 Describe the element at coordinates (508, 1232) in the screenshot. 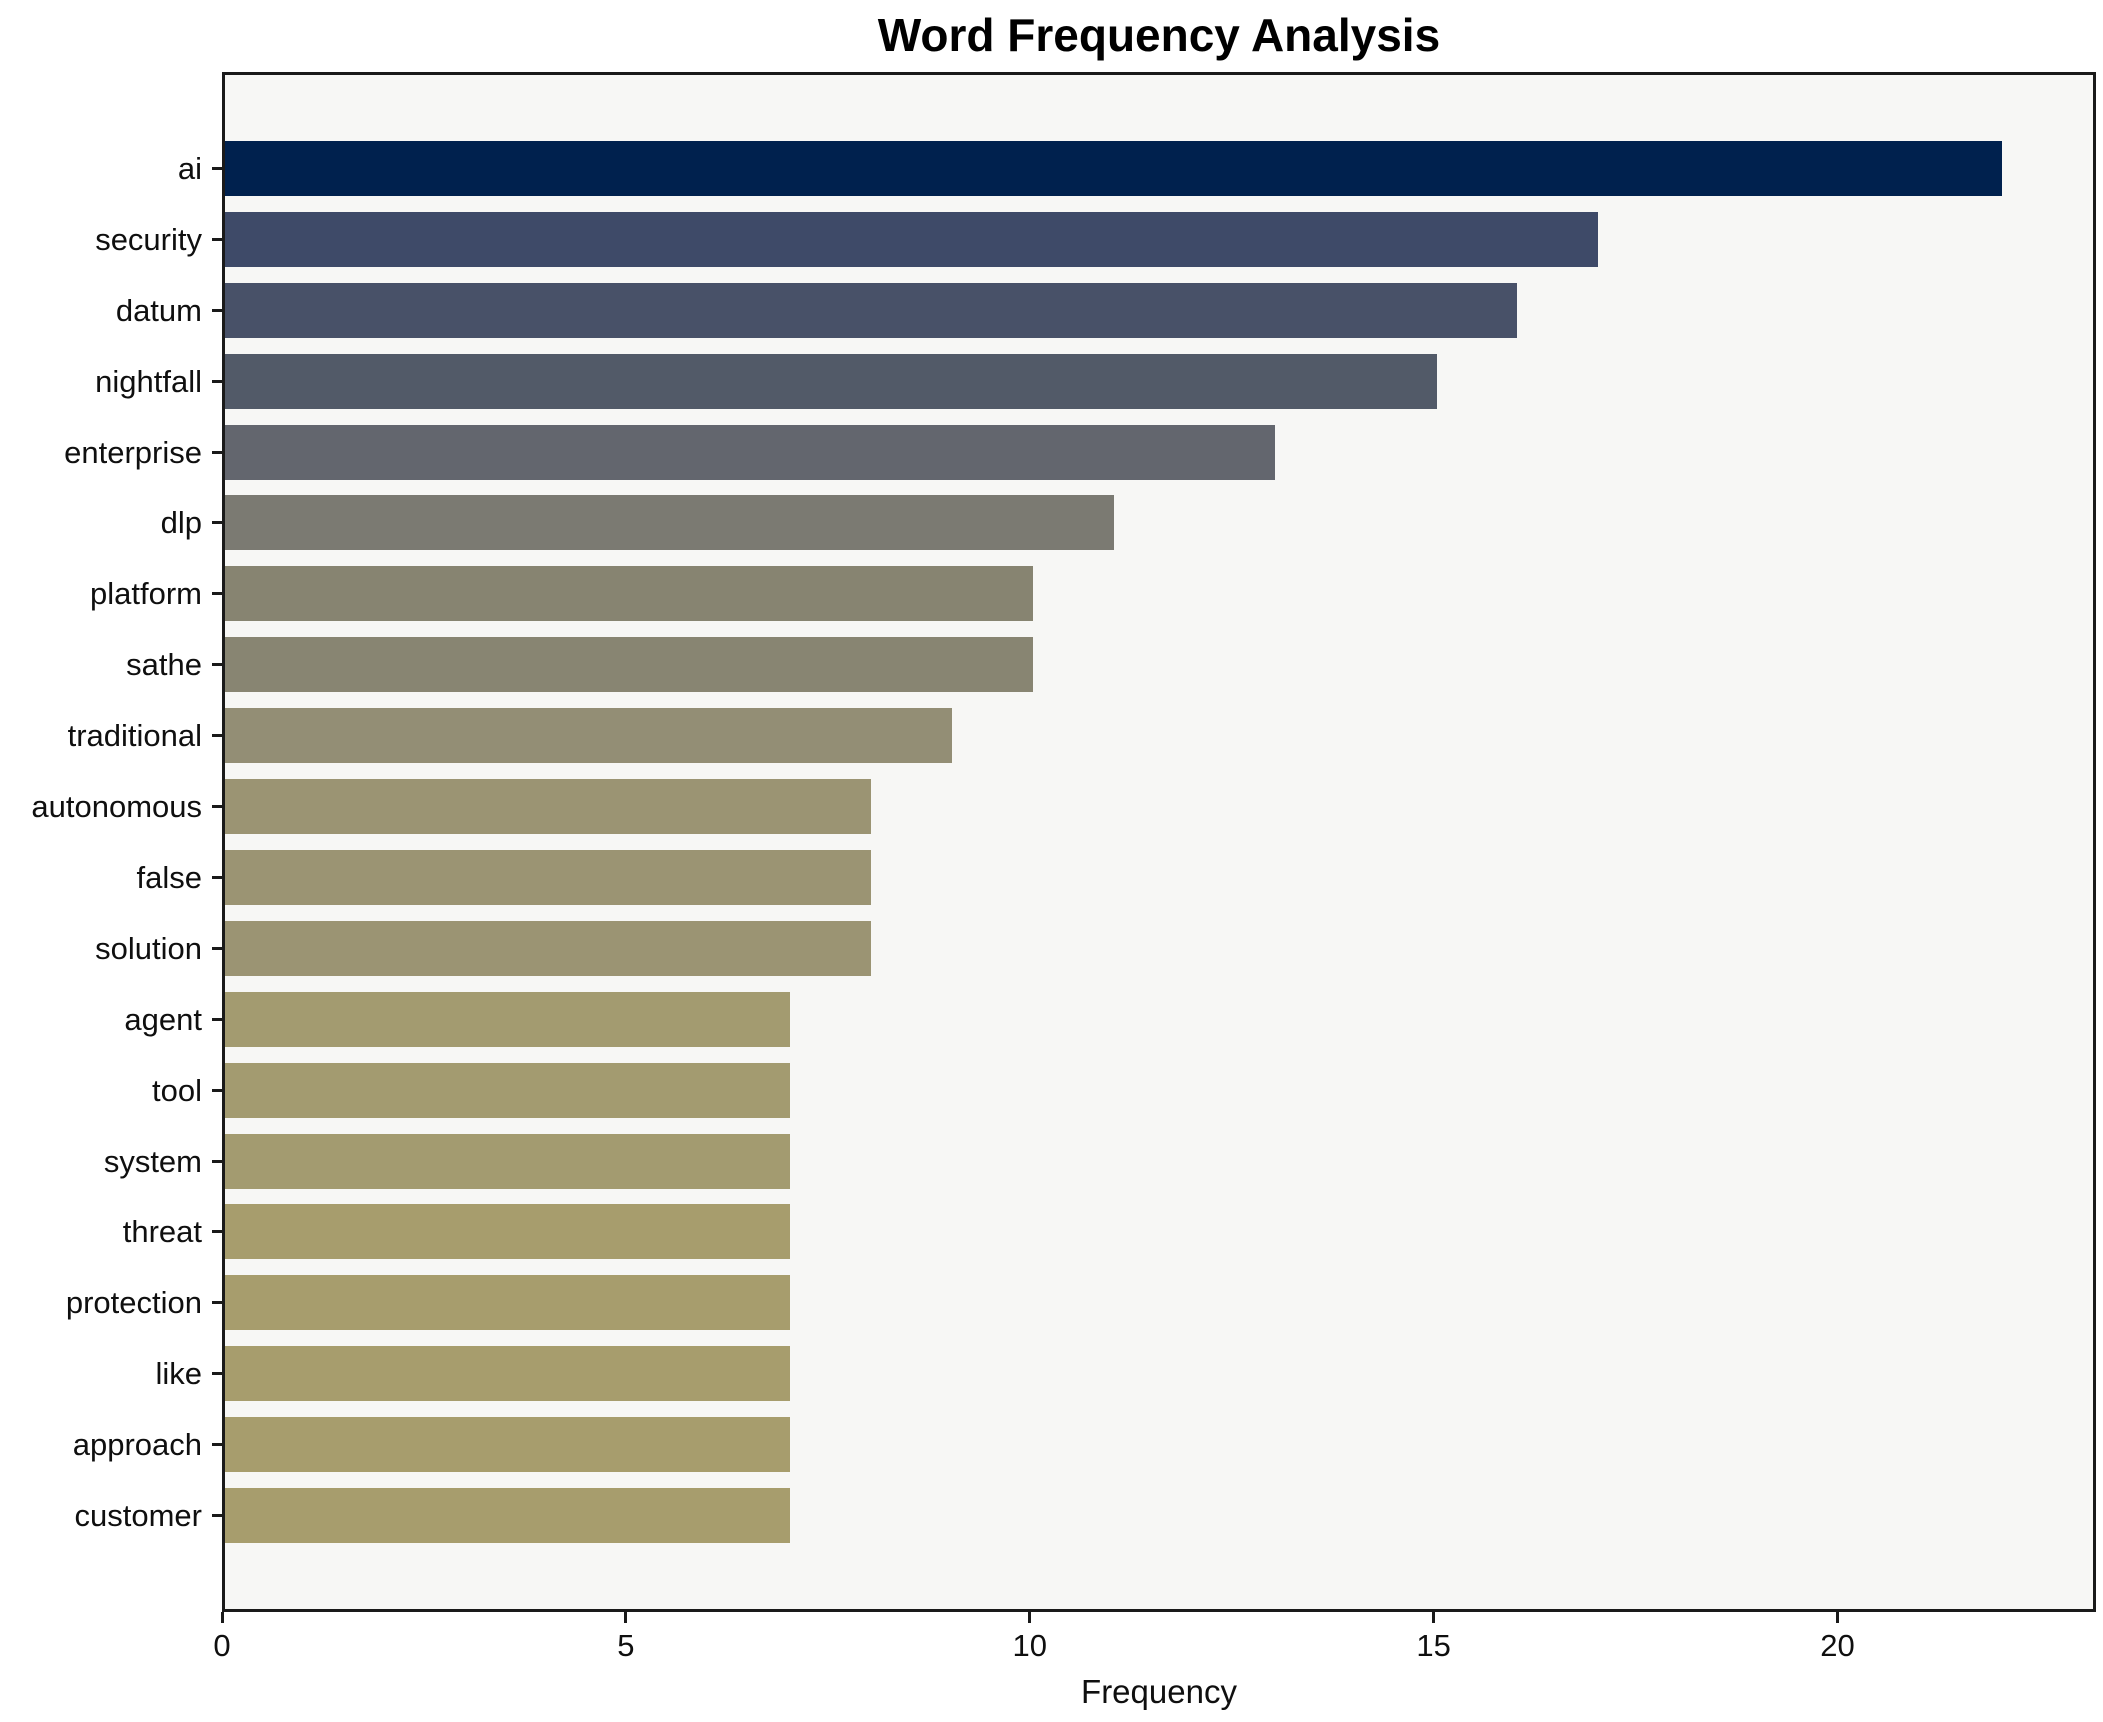

I see `bar-threat` at that location.